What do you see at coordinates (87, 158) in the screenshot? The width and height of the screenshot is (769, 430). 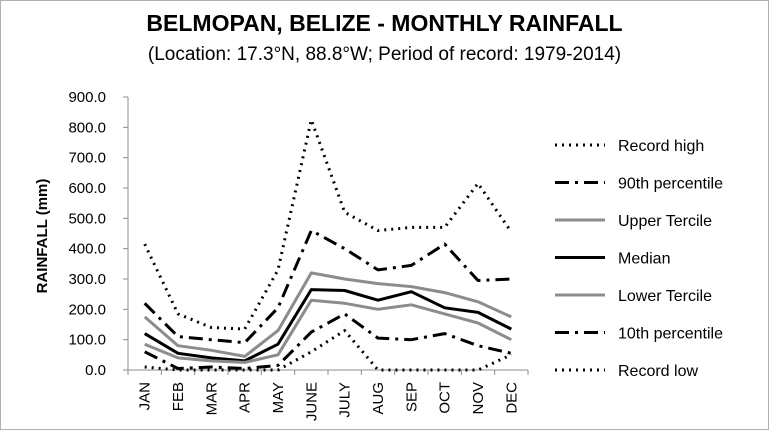 I see `y-tick-label: 700.0` at bounding box center [87, 158].